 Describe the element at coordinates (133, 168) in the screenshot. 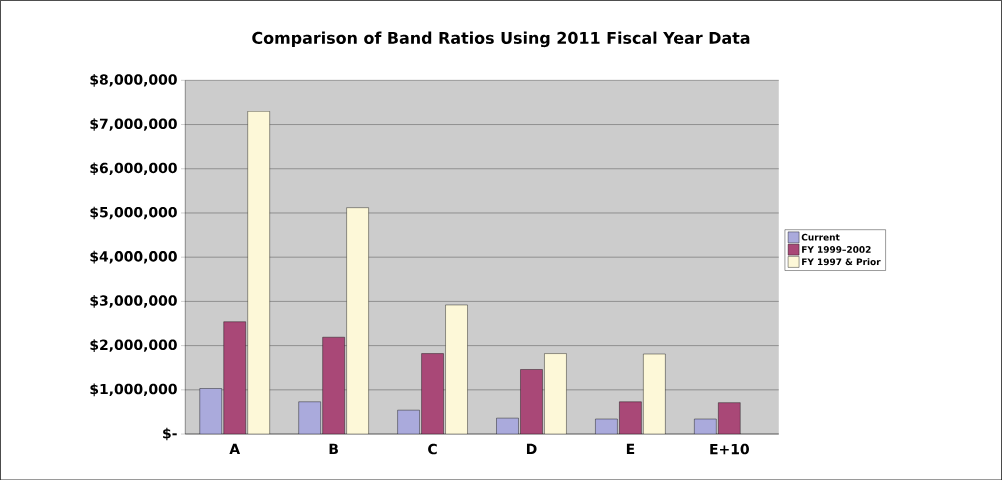

I see `y-tick-label: $6,000,000` at that location.